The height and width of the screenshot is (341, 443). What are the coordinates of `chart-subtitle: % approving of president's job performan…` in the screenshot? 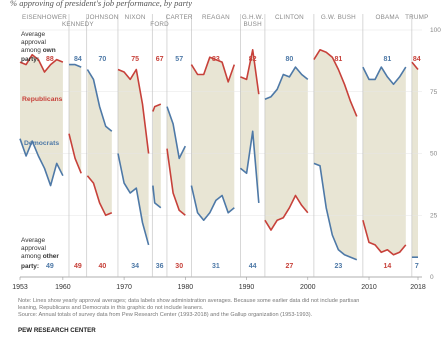 It's located at (101, 4).